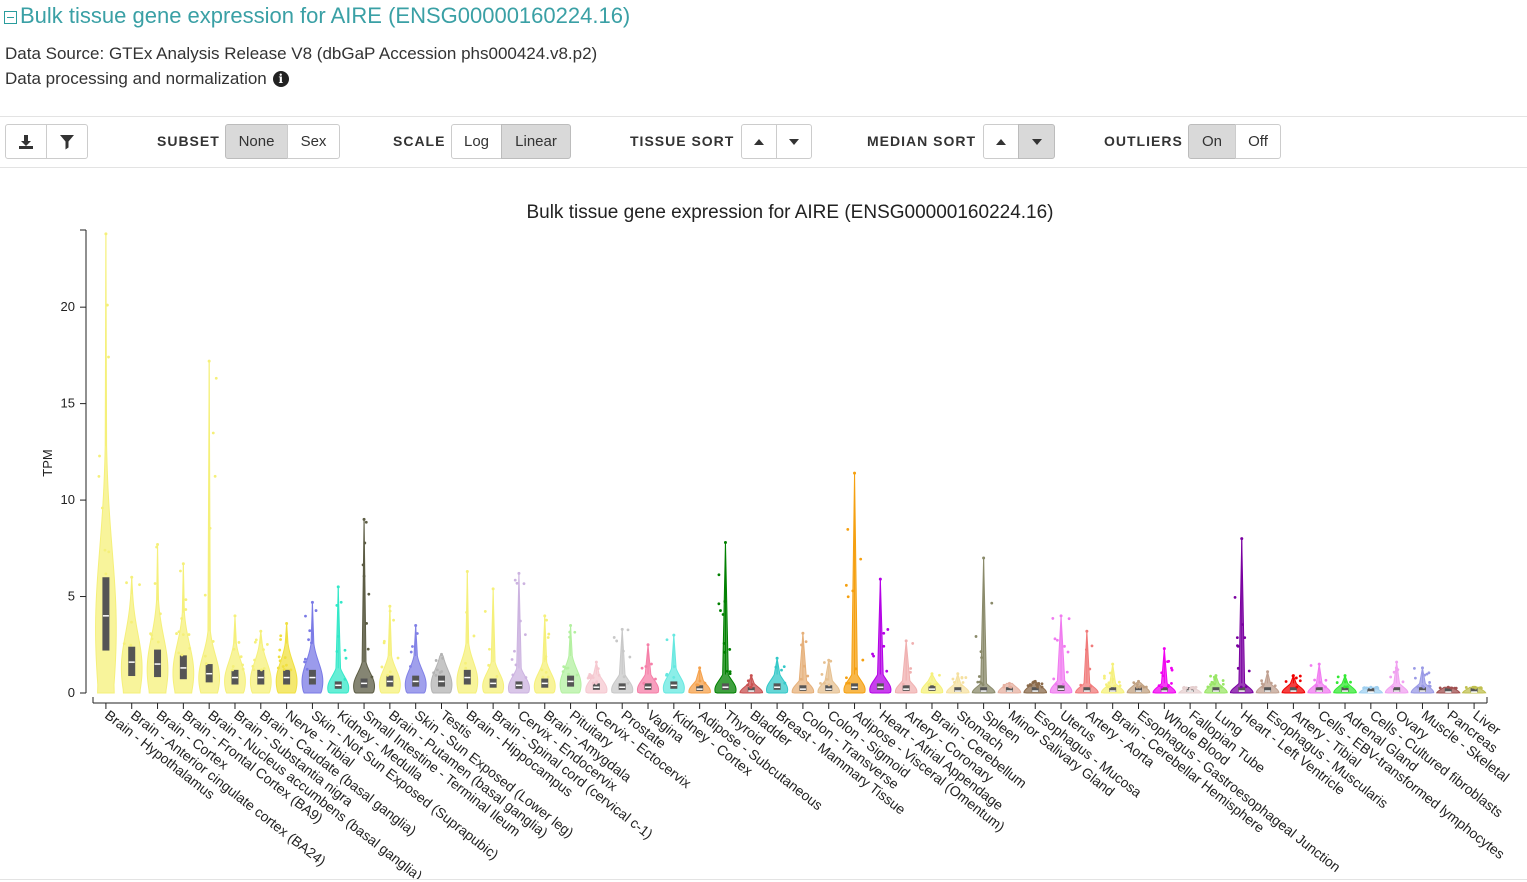  I want to click on tissue-sort-label: TISSUE SORT, so click(682, 141).